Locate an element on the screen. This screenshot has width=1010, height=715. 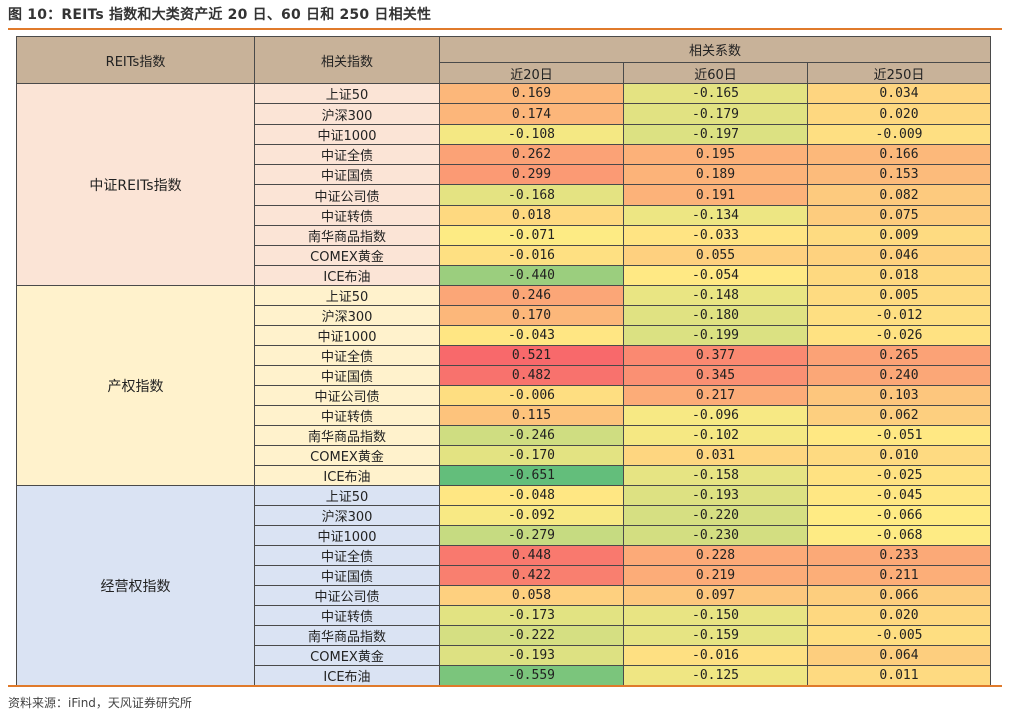
correlation-value: 0.191 is located at coordinates (715, 195).